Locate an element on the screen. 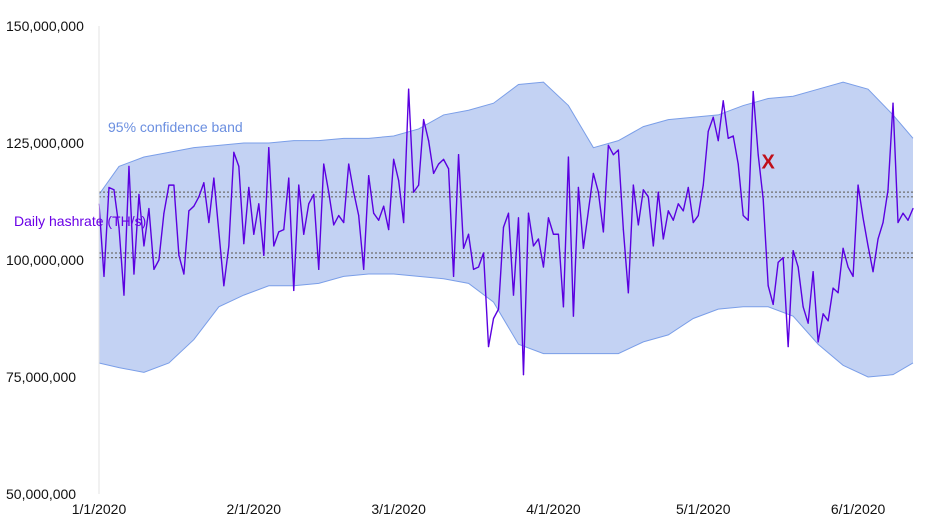 The image size is (937, 527). x-tick-label: 3/1/2020 is located at coordinates (398, 509).